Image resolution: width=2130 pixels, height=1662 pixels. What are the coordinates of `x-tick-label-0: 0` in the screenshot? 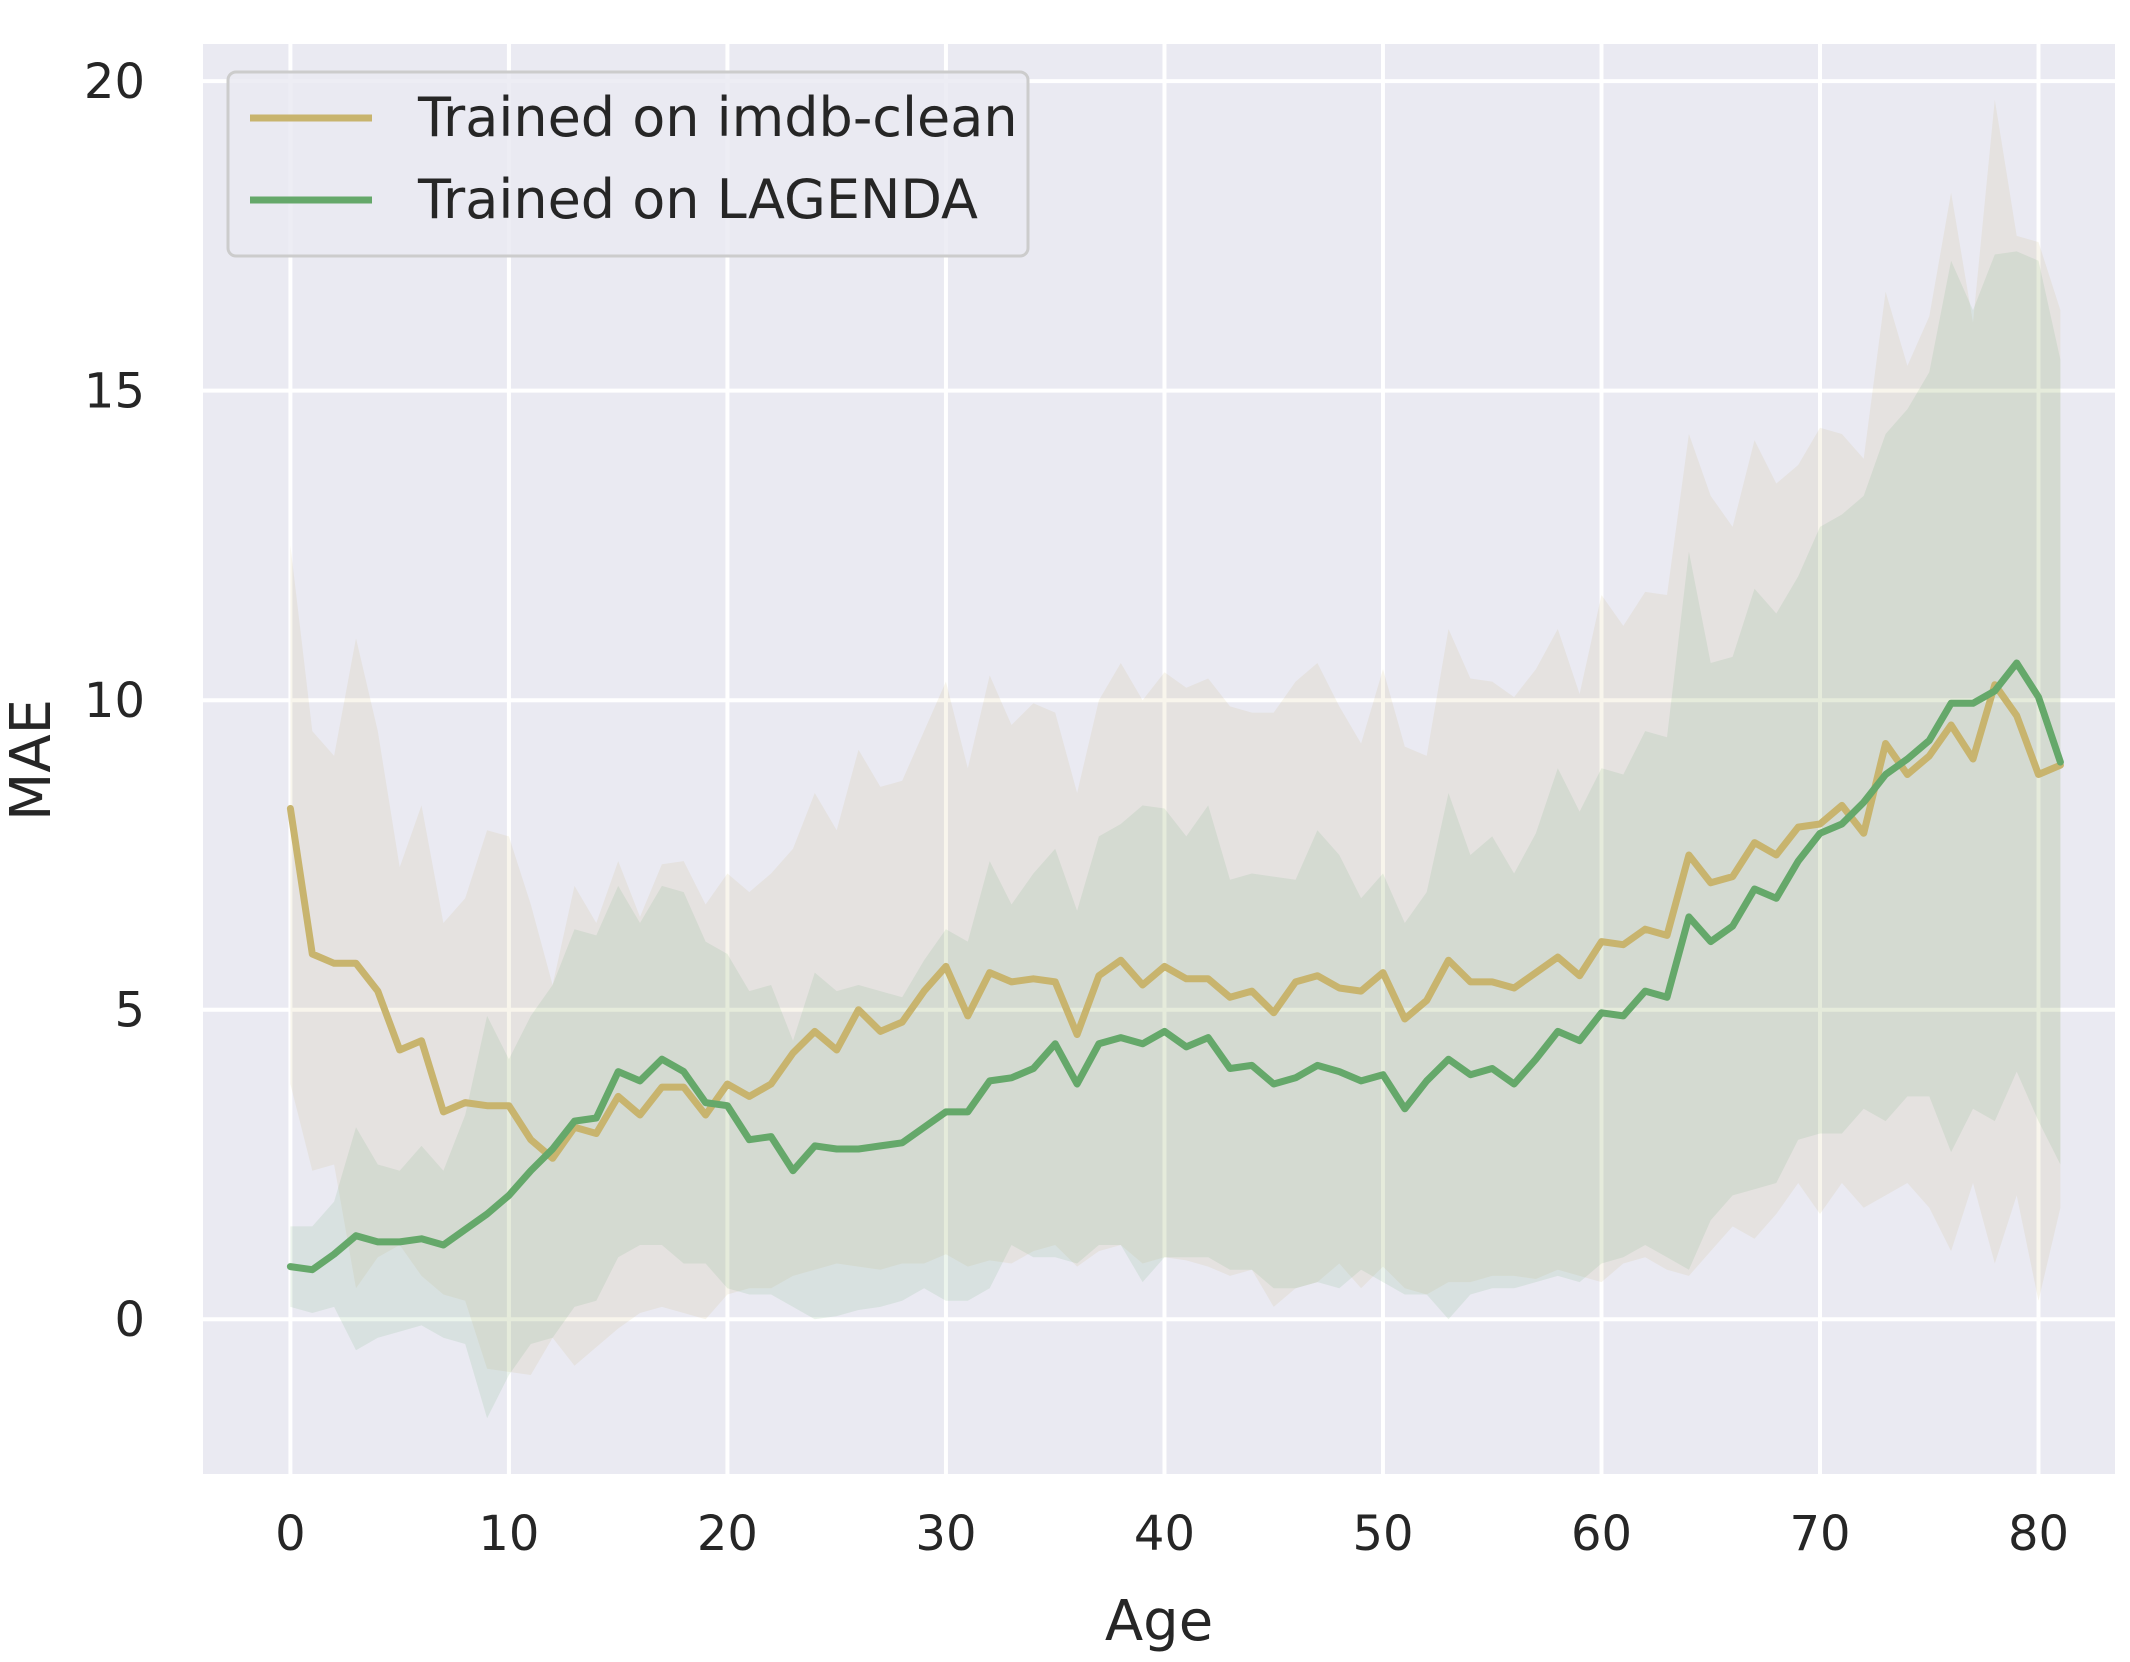 It's located at (290, 1534).